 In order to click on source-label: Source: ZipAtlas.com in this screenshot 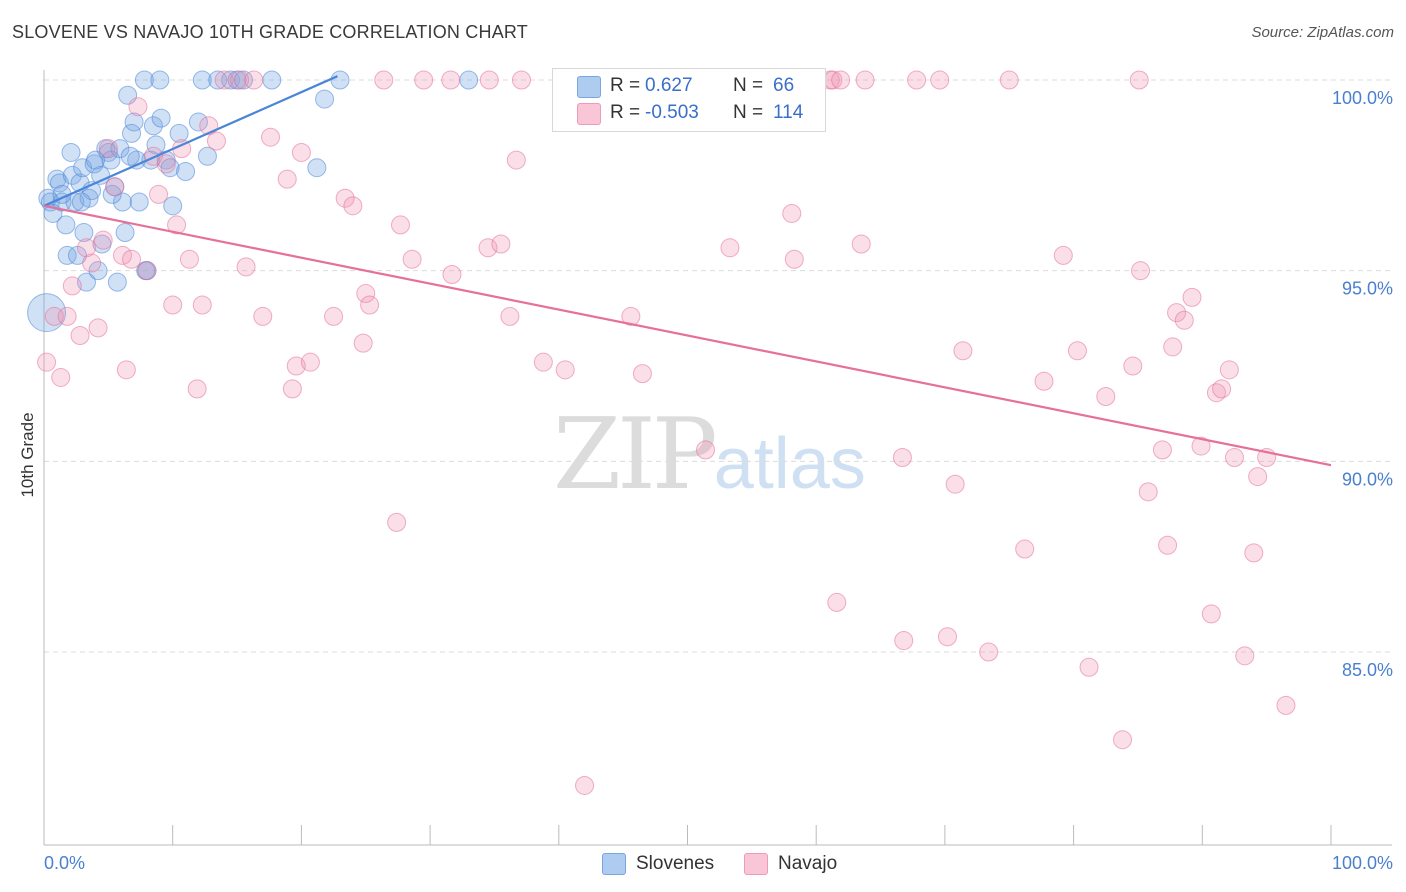, I will do `click(1322, 32)`.